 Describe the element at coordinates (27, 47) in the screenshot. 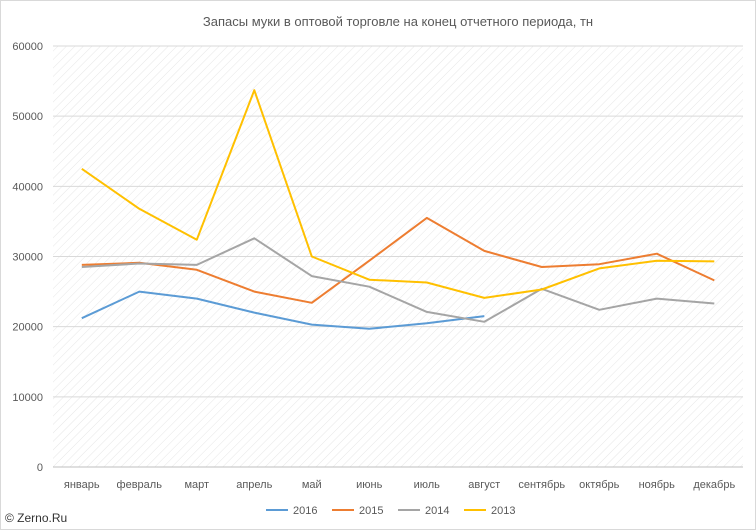

I see `y-tick-label: 60000` at that location.